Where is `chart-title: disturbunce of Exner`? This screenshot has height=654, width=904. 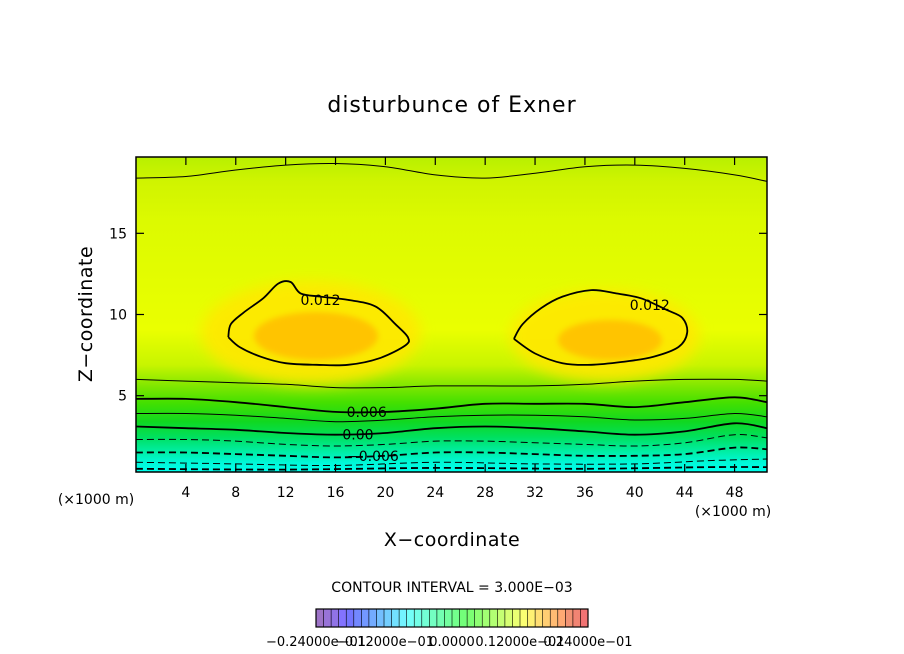 chart-title: disturbunce of Exner is located at coordinates (451, 105).